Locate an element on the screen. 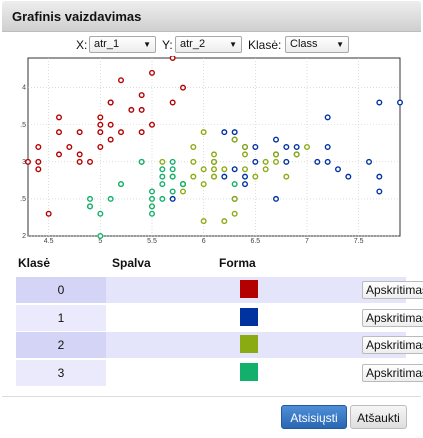  x-axis-select-value: atr_1 is located at coordinates (107, 44).